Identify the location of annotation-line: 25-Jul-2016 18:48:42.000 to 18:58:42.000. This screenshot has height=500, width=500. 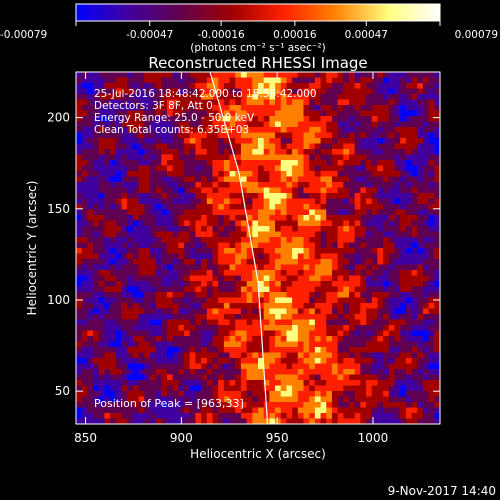
(205, 94).